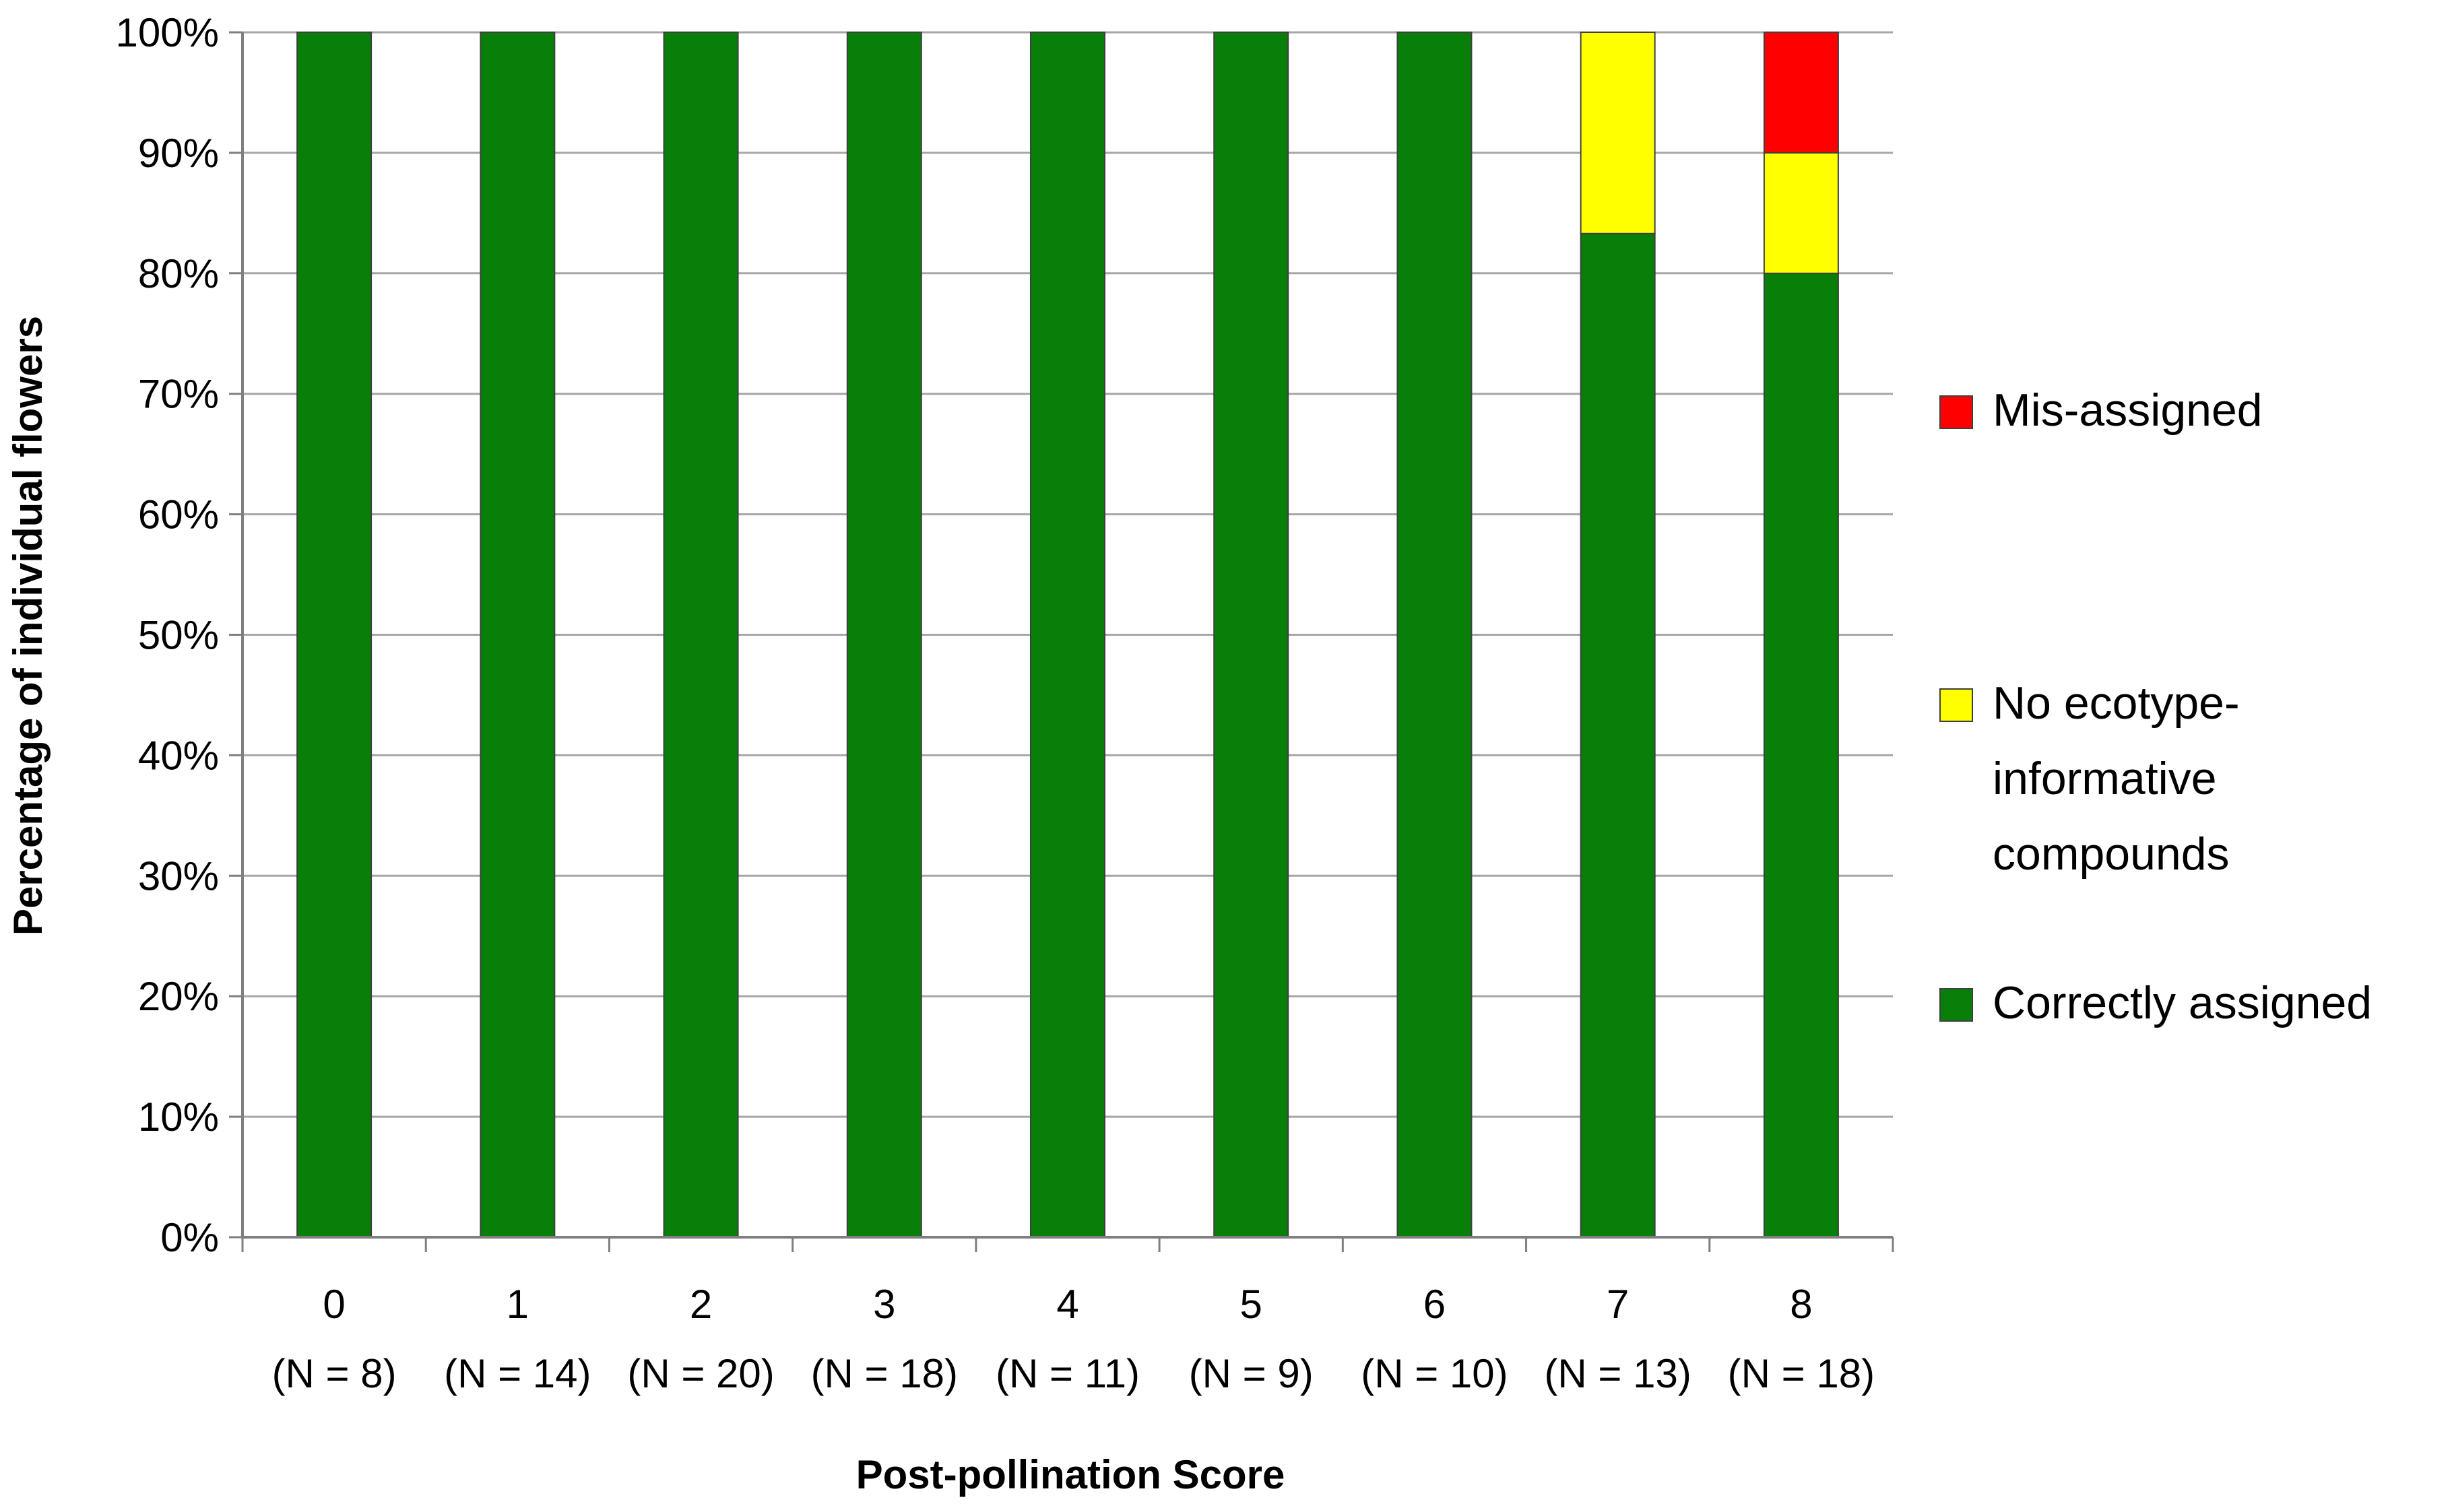 The image size is (2452, 1512). I want to click on legend-label: Correctly assigned, so click(2182, 1002).